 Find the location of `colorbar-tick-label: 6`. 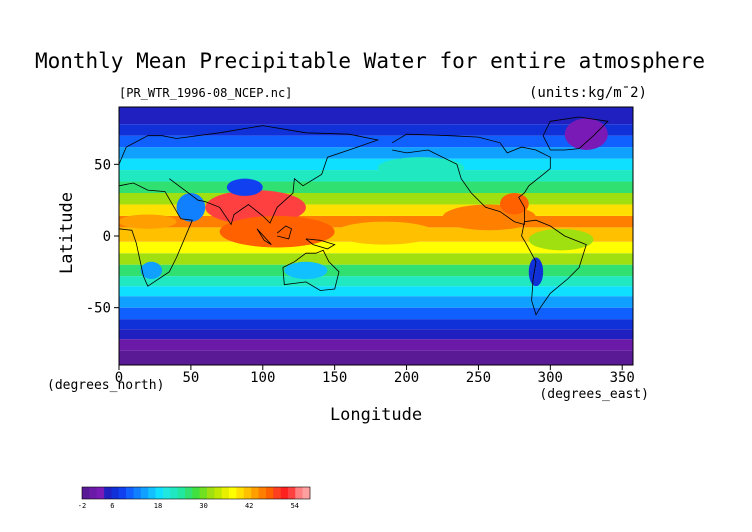

colorbar-tick-label: 6 is located at coordinates (112, 506).